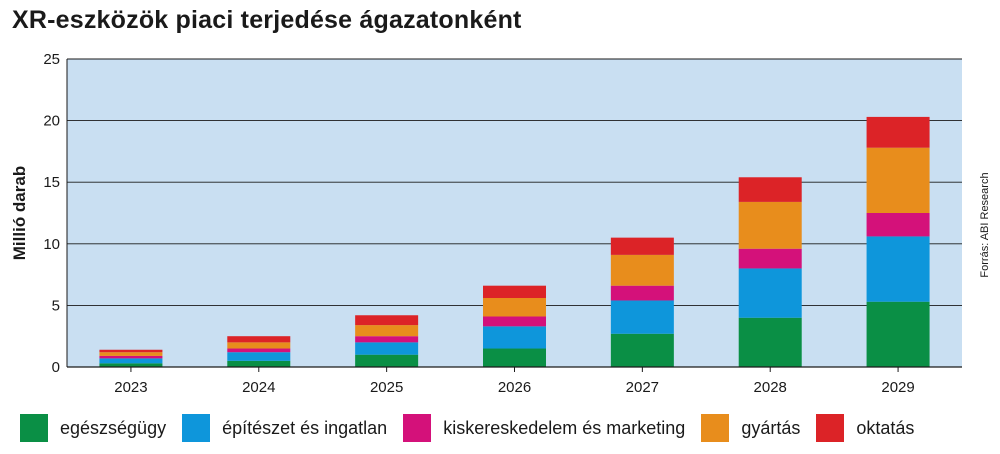 The width and height of the screenshot is (1000, 454). Describe the element at coordinates (386, 387) in the screenshot. I see `x-tick-label: 2025` at that location.